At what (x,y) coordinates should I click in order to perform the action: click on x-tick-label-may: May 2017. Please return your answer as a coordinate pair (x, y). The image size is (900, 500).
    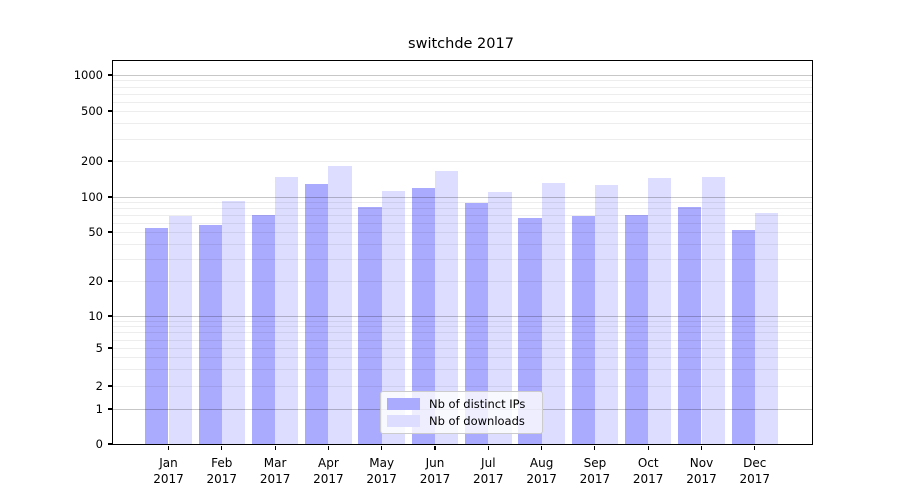
    Looking at the image, I should click on (382, 471).